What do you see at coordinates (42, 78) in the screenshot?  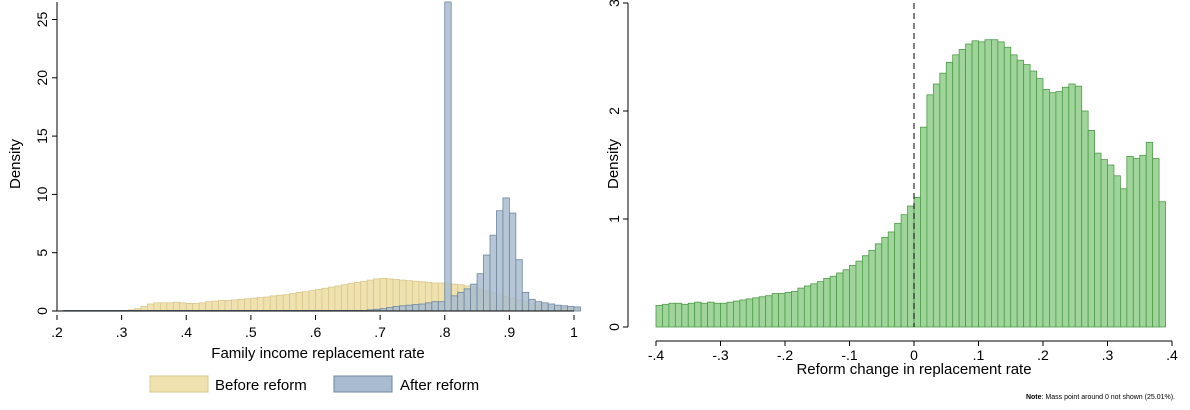 I see `left-y-tick-label: 20` at bounding box center [42, 78].